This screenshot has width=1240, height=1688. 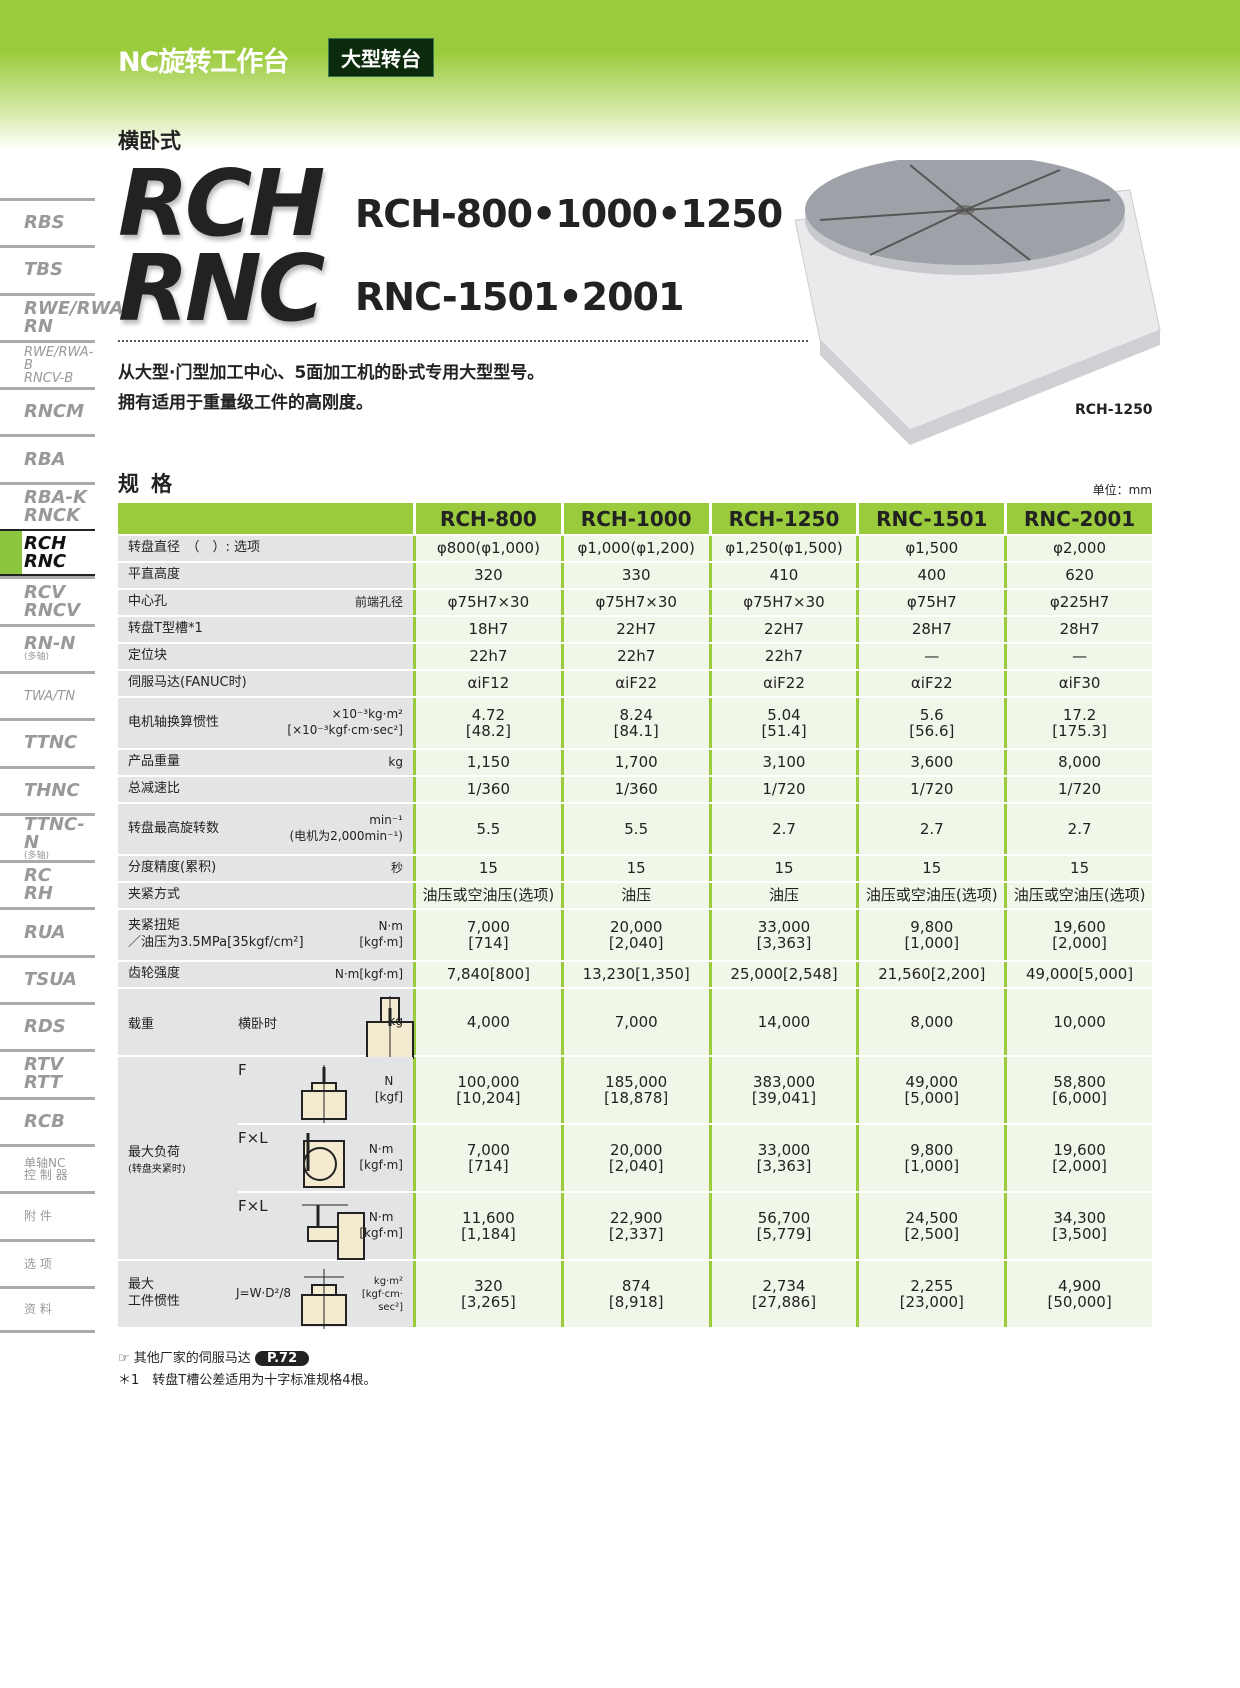 I want to click on value-cell: 410, so click(x=782, y=575).